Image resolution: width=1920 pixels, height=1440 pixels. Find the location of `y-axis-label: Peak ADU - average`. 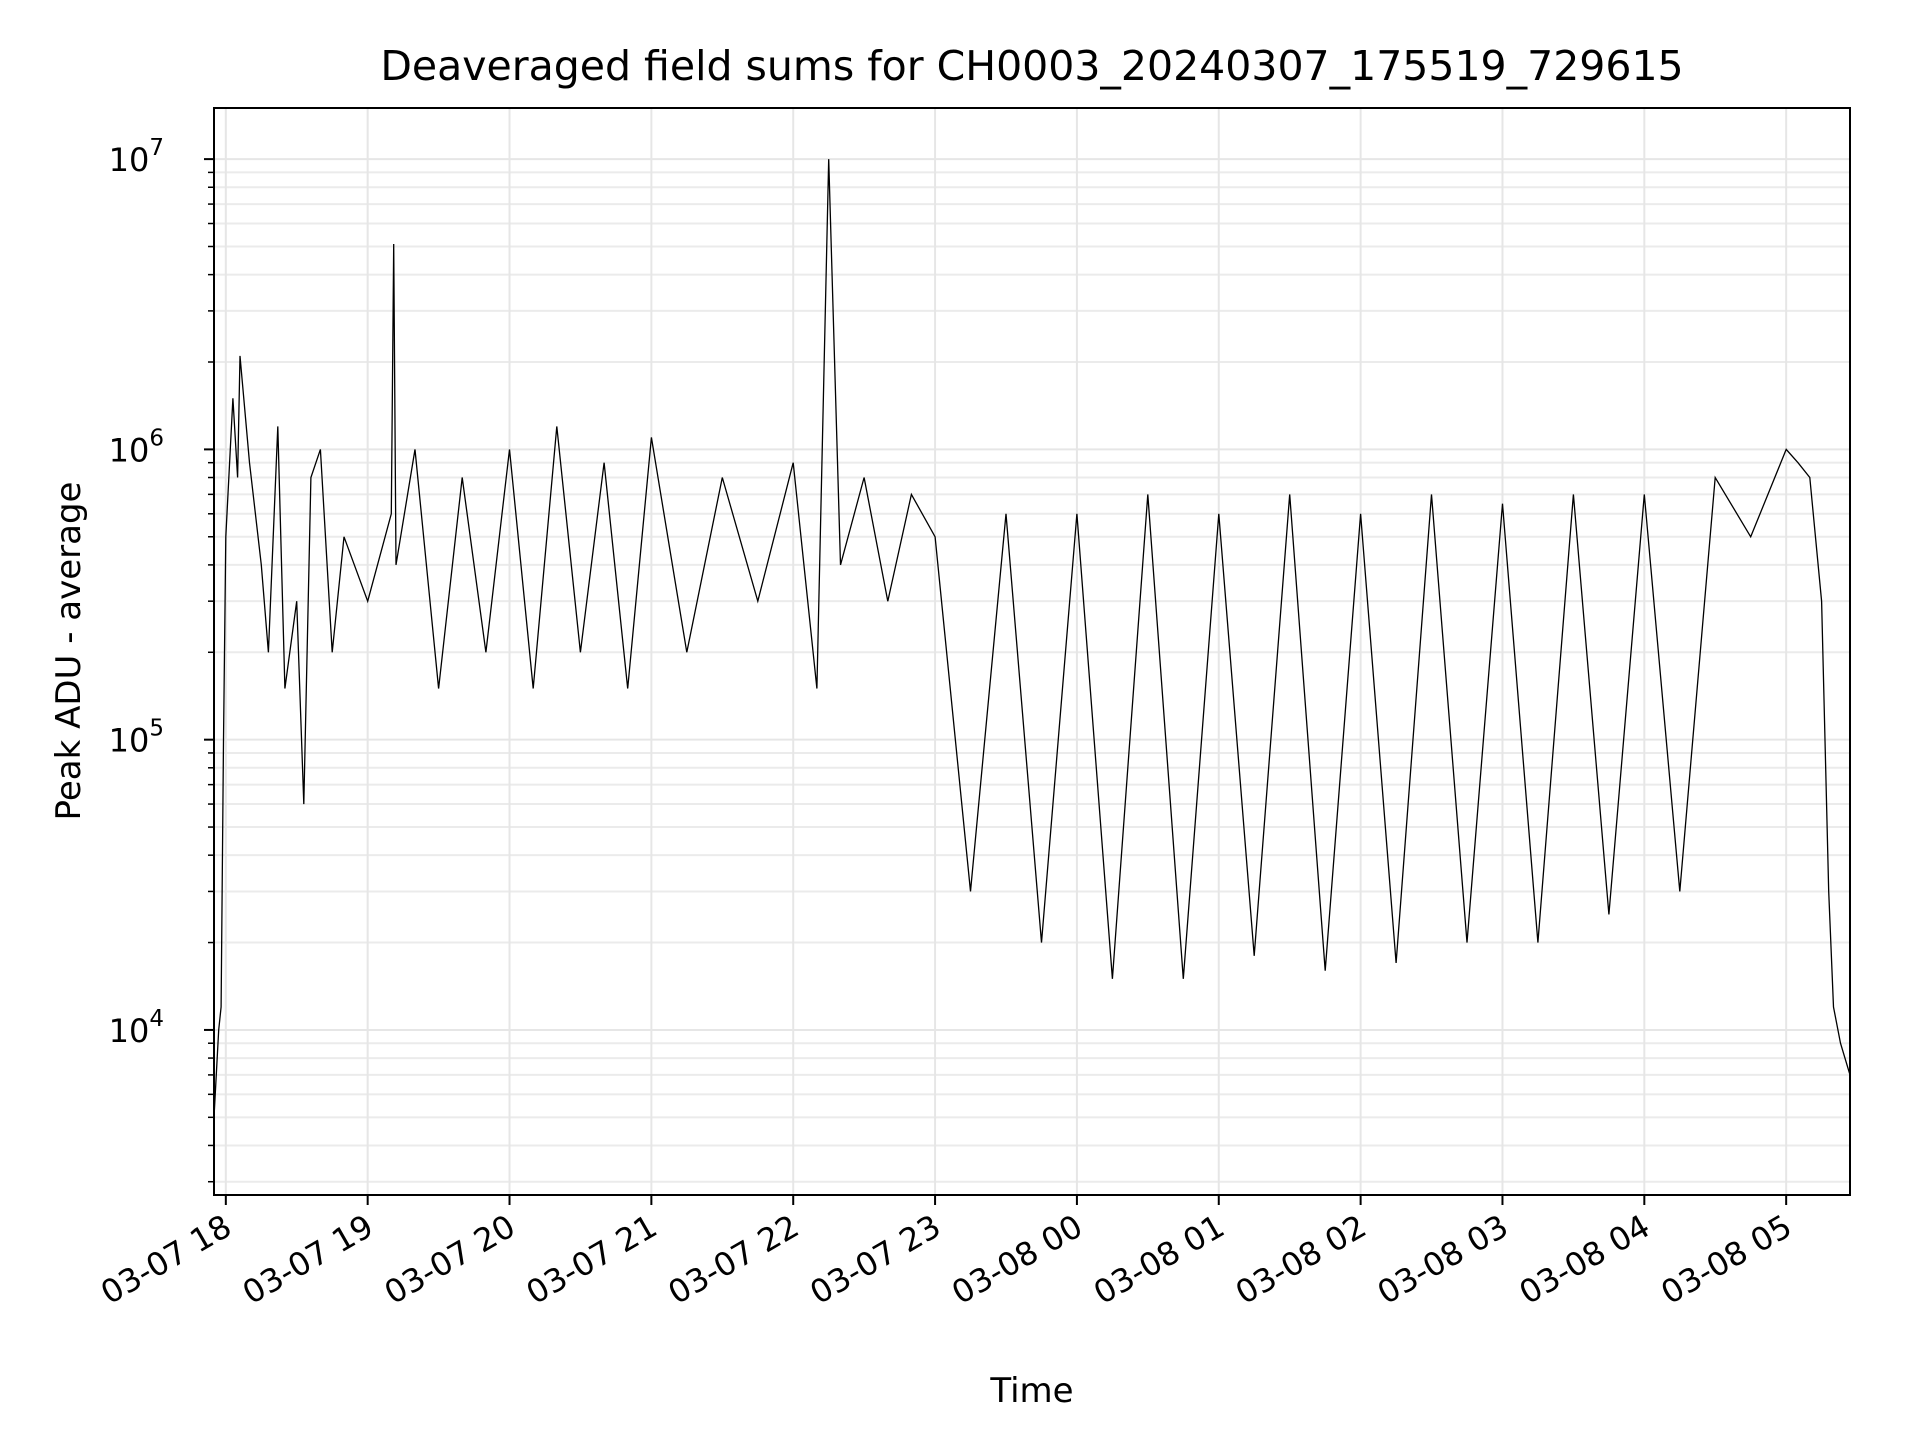

y-axis-label: Peak ADU - average is located at coordinates (69, 651).